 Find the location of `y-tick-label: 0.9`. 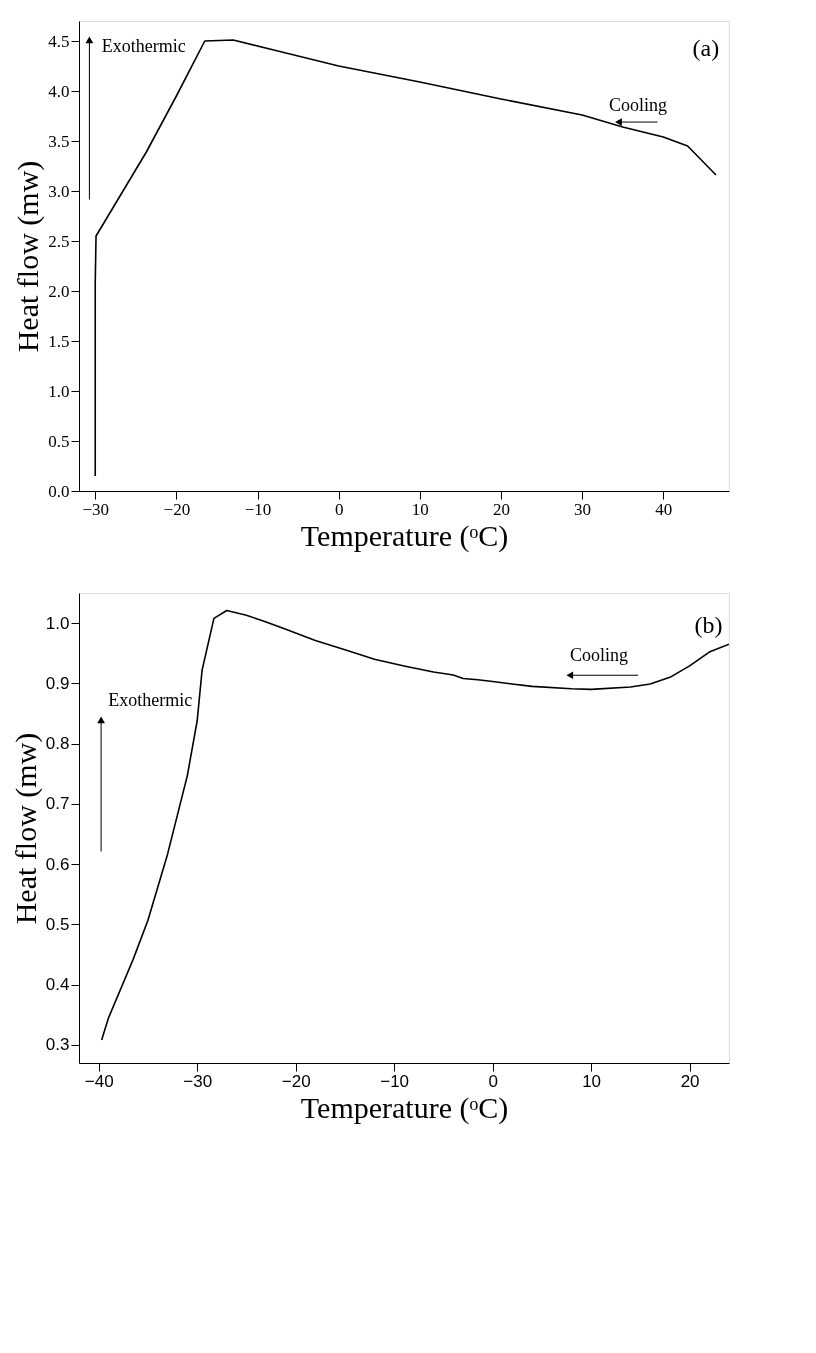

y-tick-label: 0.9 is located at coordinates (57, 683).